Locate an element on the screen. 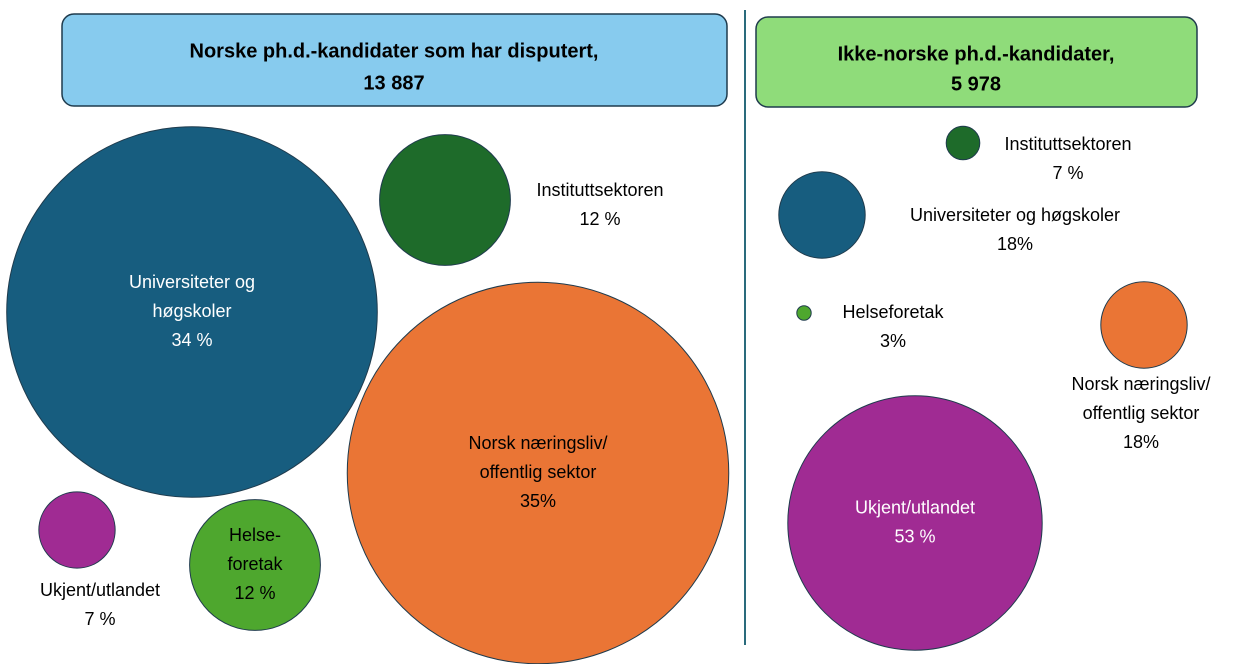 This screenshot has width=1238, height=664. bubble-label: foretak is located at coordinates (255, 564).